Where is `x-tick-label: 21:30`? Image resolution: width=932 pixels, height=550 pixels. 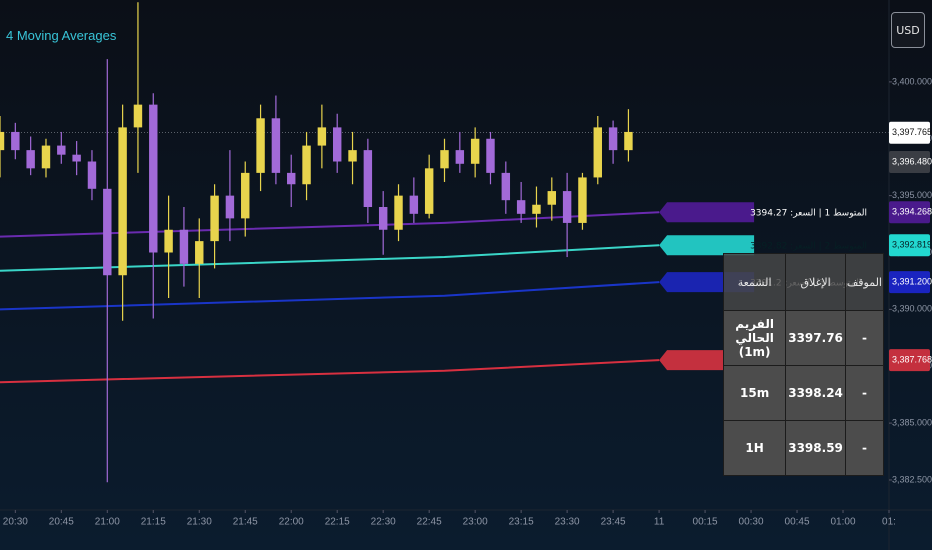
x-tick-label: 21:30 is located at coordinates (199, 522).